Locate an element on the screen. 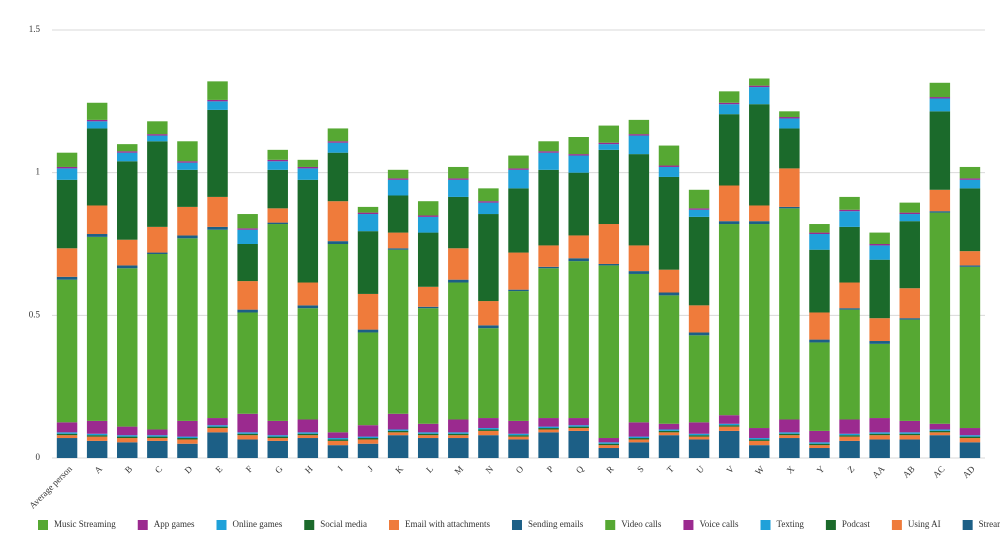 Image resolution: width=1000 pixels, height=555 pixels. legend-swatch is located at coordinates (394, 525).